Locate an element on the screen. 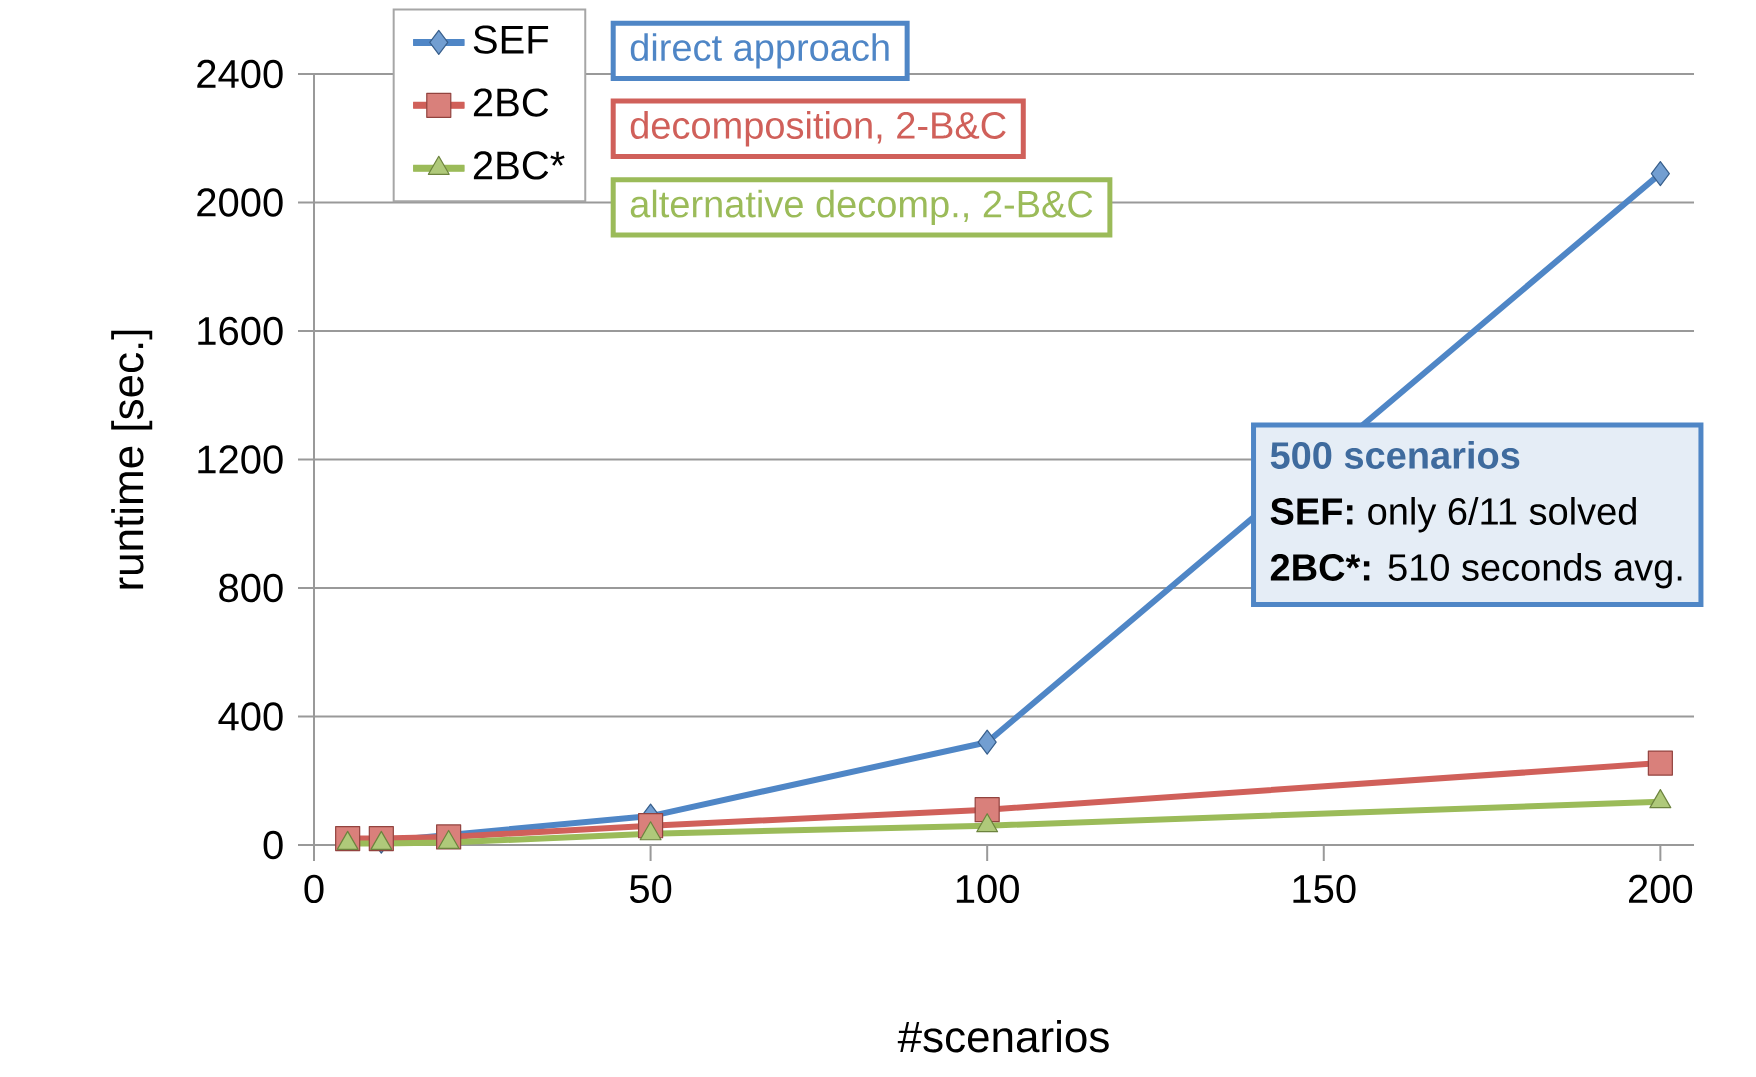  annotation: alternative decomp., 2-B&C is located at coordinates (861, 207).